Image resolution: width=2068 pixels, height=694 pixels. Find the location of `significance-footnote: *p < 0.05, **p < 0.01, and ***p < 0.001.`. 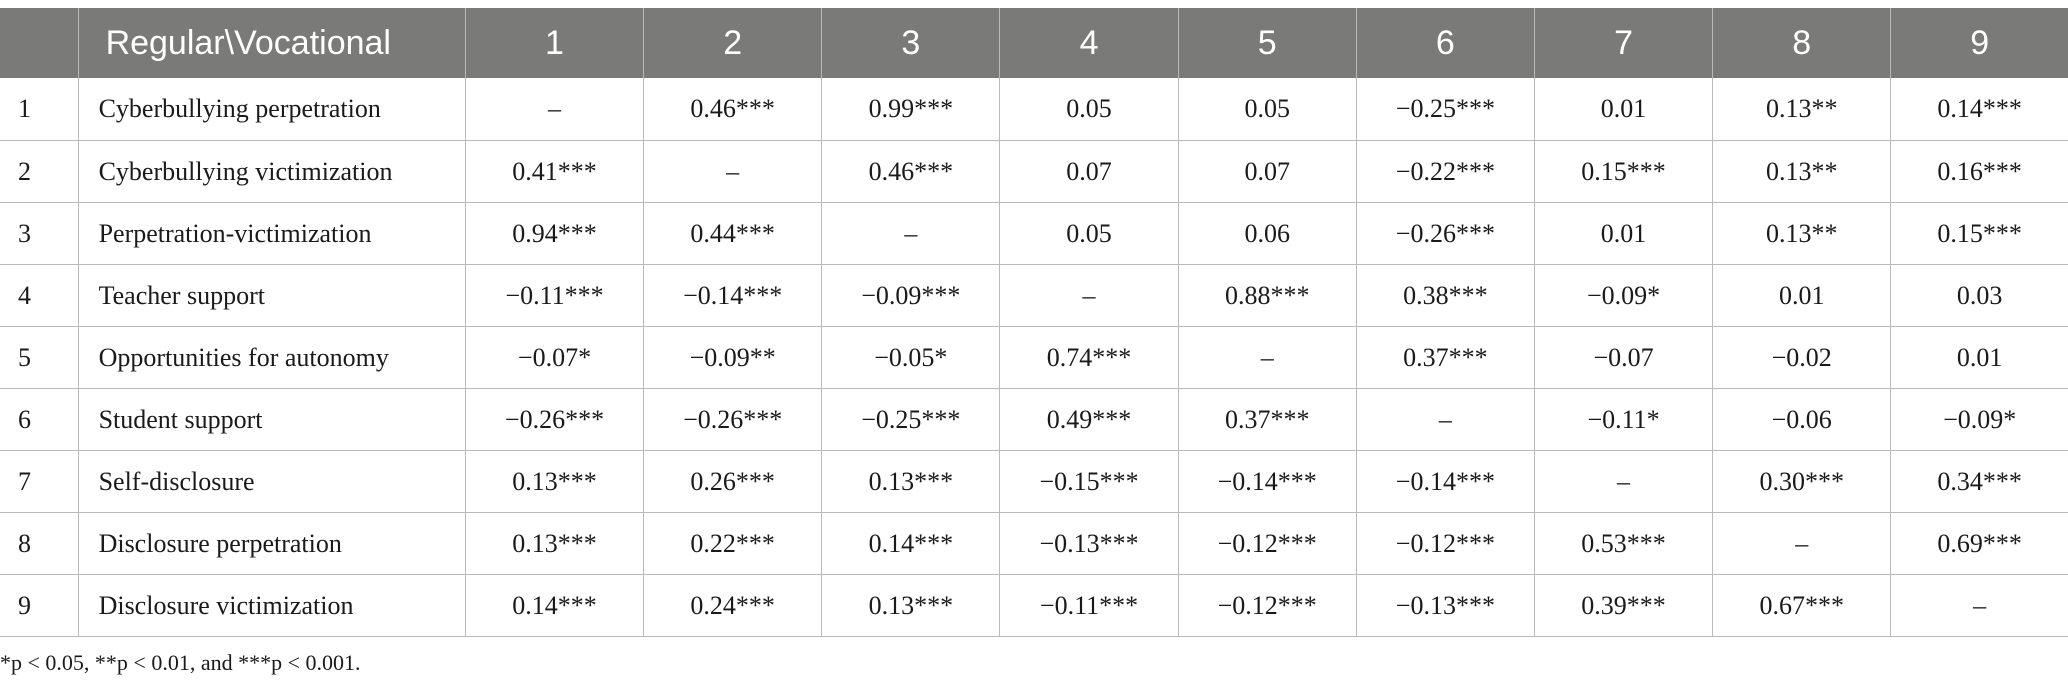

significance-footnote: *p < 0.05, **p < 0.01, and ***p < 0.001. is located at coordinates (180, 662).